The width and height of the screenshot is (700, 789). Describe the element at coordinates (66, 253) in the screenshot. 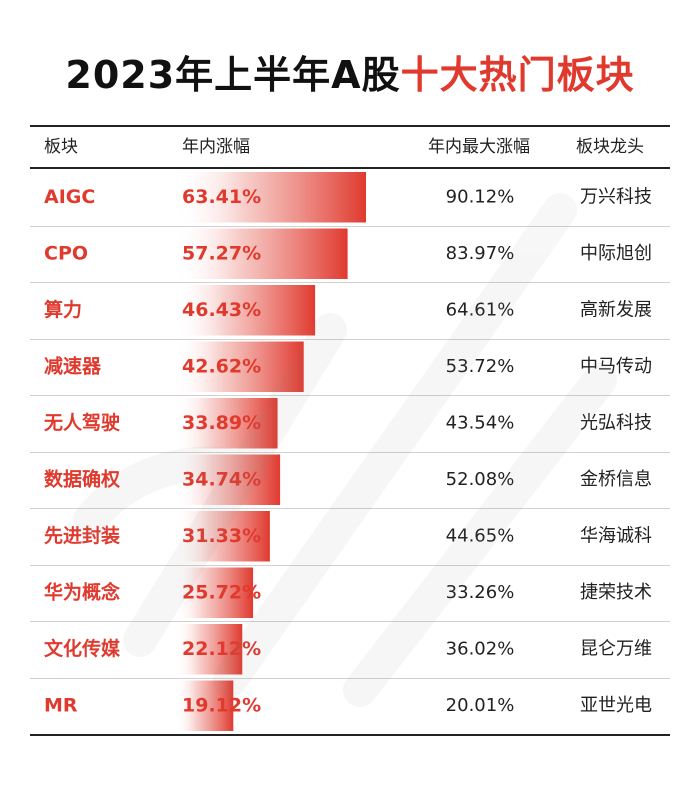

I see `sector-label: CPO` at that location.